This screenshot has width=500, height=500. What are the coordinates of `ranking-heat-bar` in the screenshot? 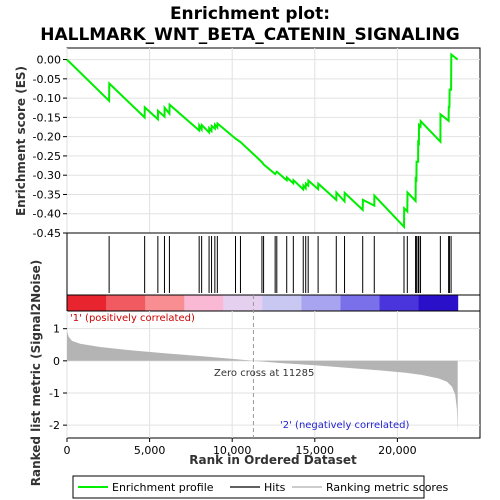 It's located at (263, 303).